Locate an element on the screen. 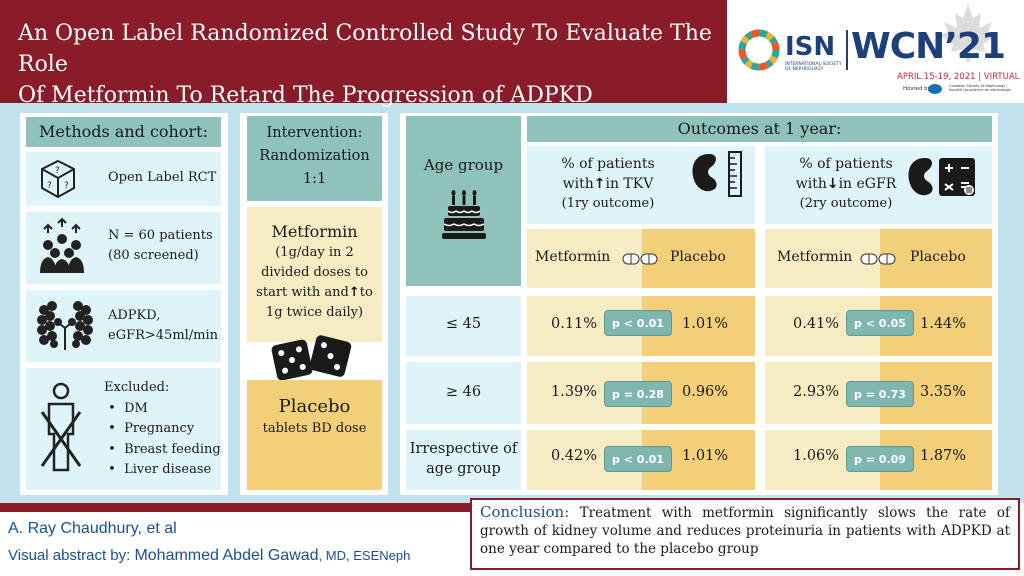 Image resolution: width=1024 pixels, height=576 pixels. csn-logo-icon is located at coordinates (935, 89).